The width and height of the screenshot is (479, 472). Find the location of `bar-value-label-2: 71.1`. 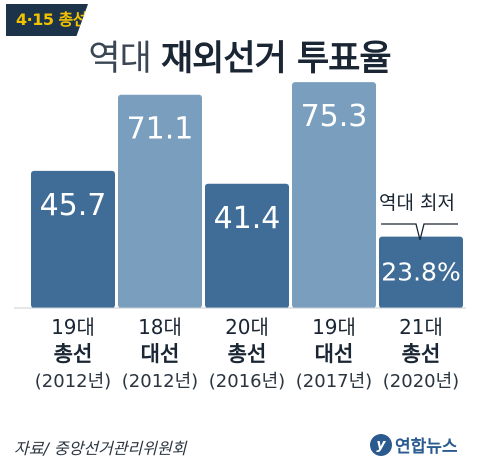

bar-value-label-2: 71.1 is located at coordinates (160, 129).